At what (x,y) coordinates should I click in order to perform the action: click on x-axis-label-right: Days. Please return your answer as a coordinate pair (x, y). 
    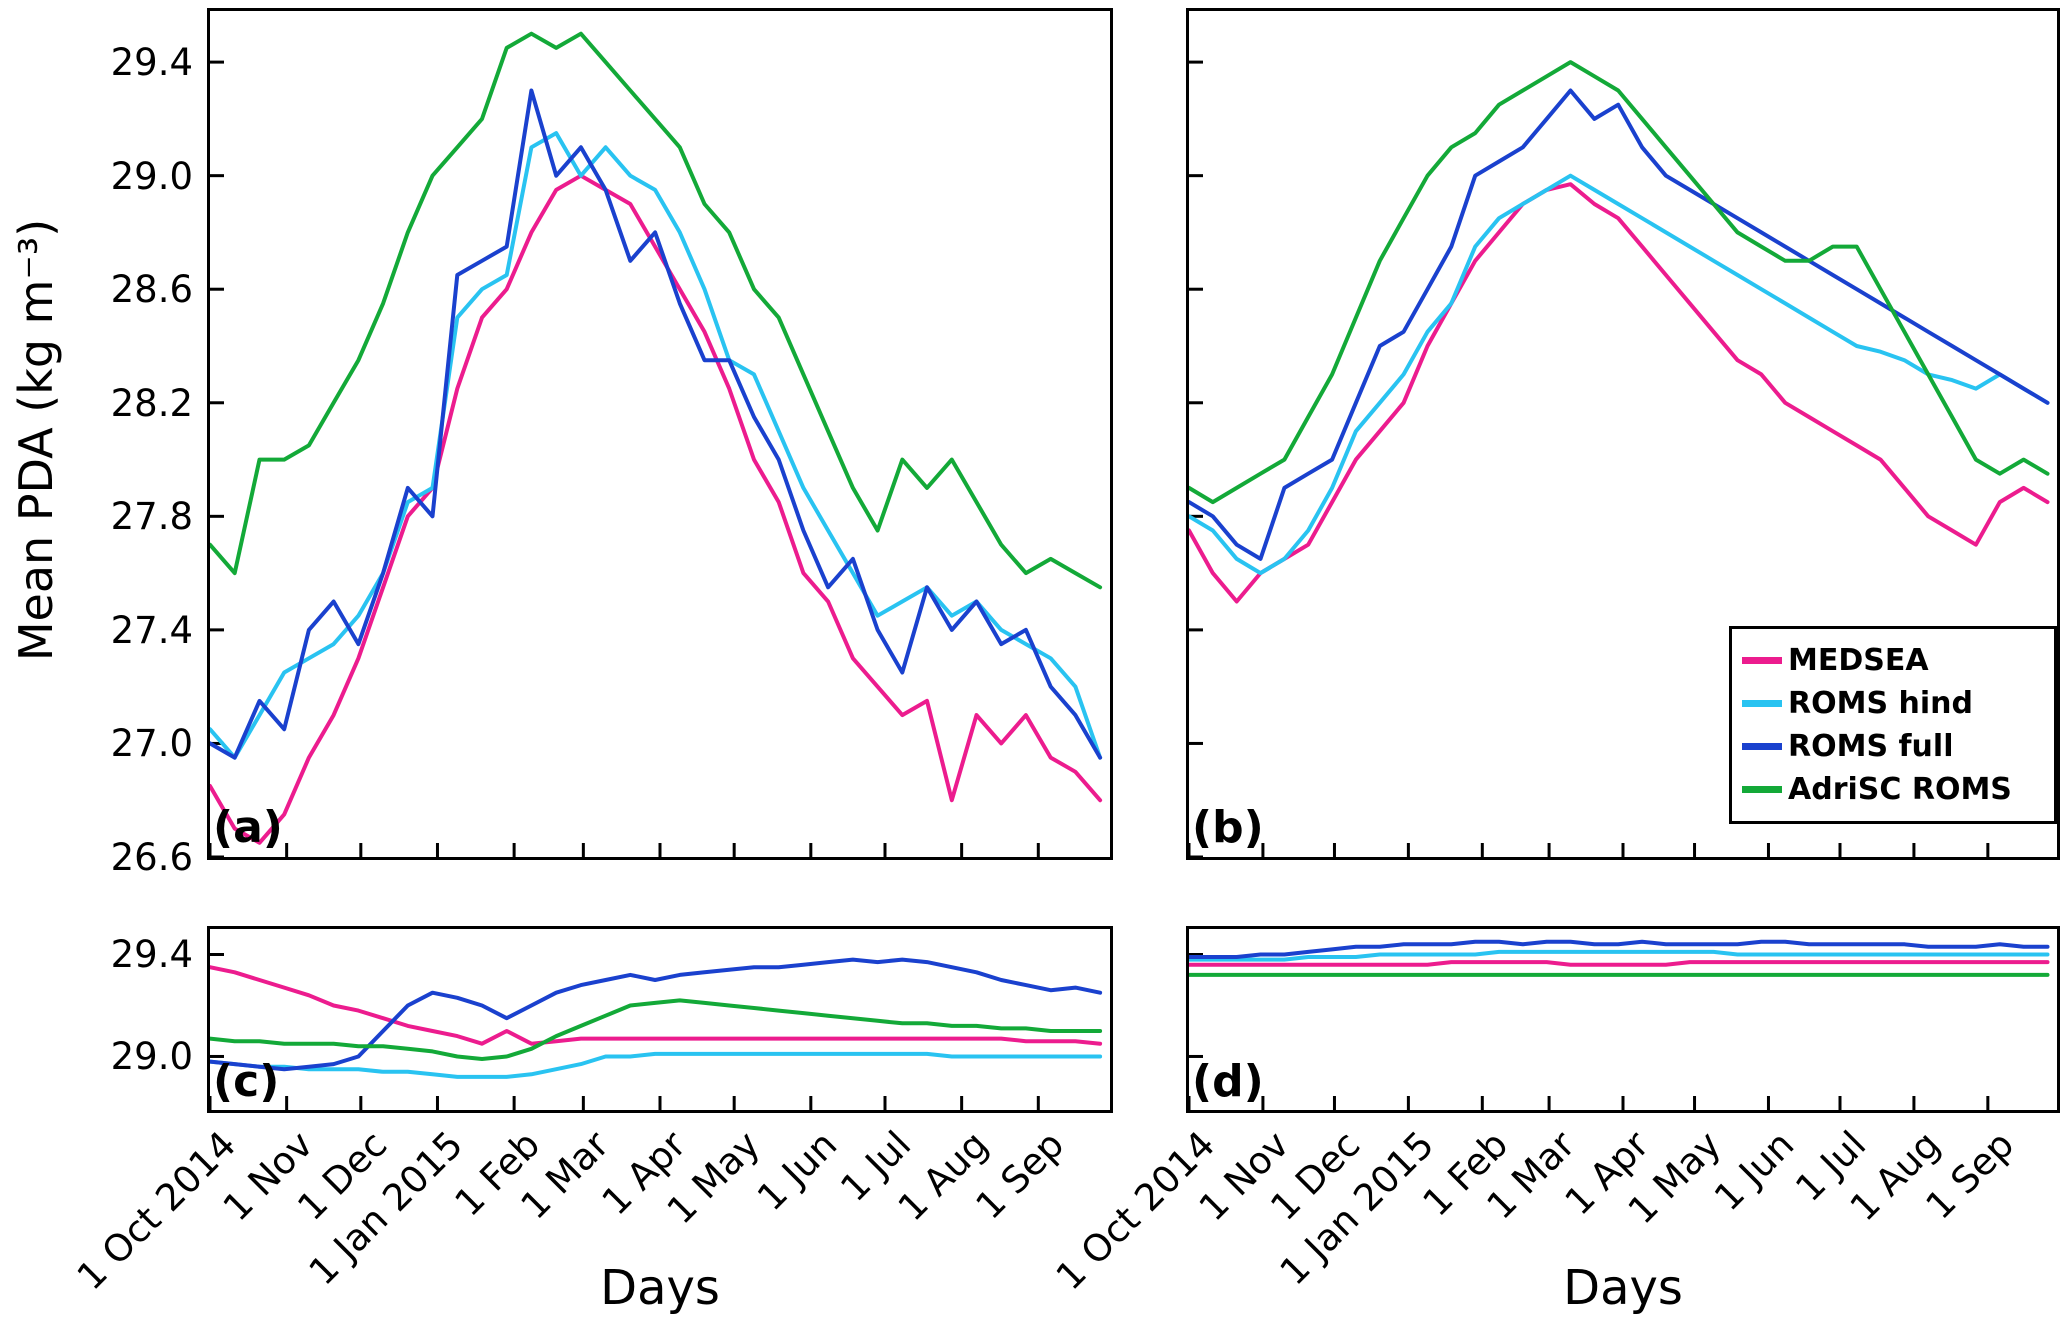
    Looking at the image, I should click on (1623, 1288).